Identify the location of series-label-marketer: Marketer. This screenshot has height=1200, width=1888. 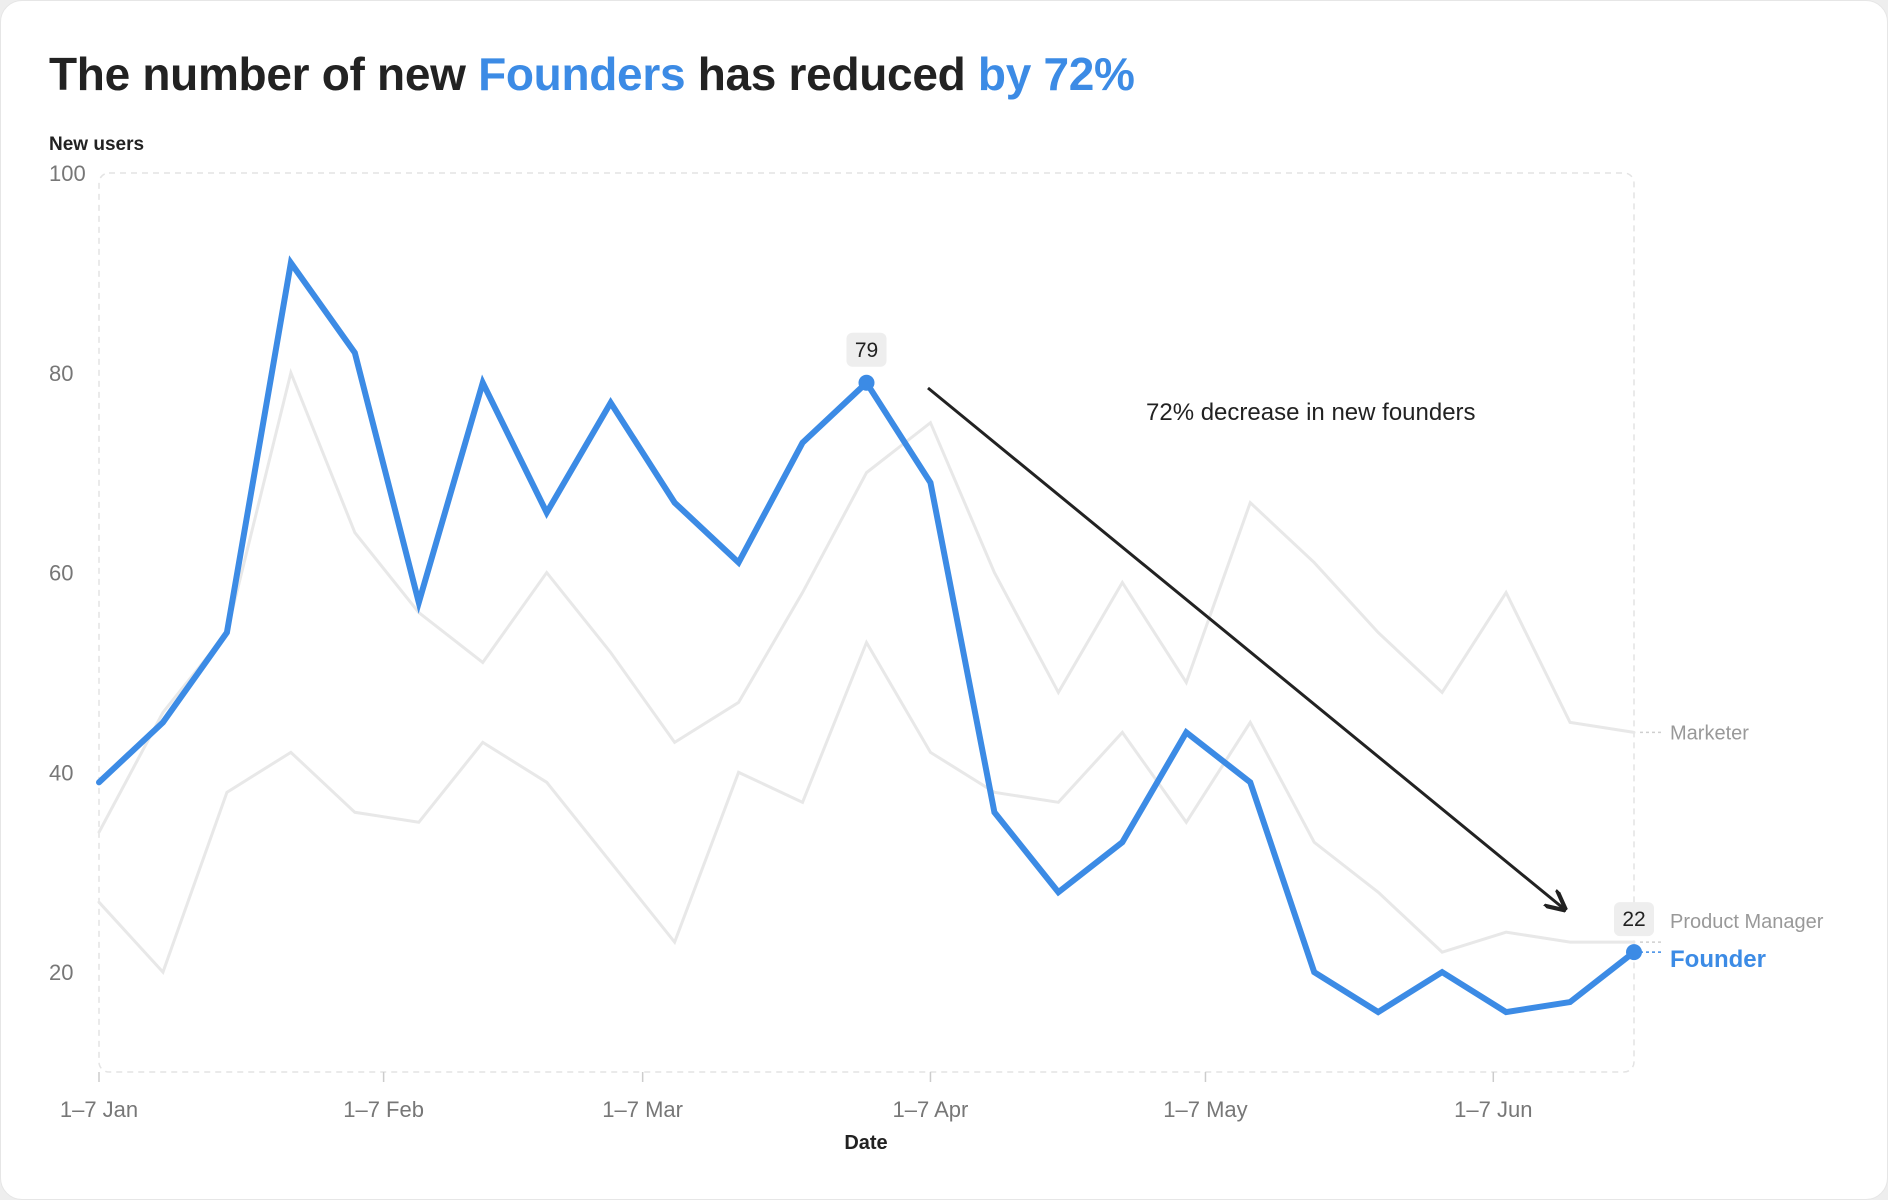
(1709, 733).